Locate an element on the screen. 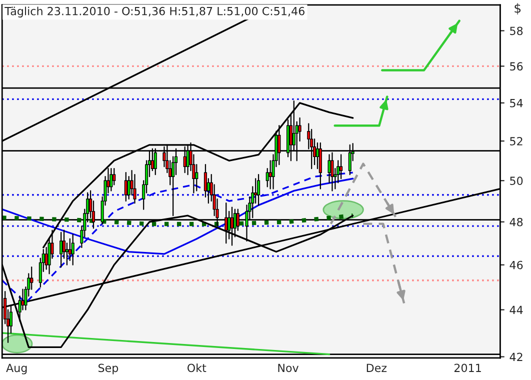 The width and height of the screenshot is (531, 380). y-tick-label: 54 is located at coordinates (516, 103).